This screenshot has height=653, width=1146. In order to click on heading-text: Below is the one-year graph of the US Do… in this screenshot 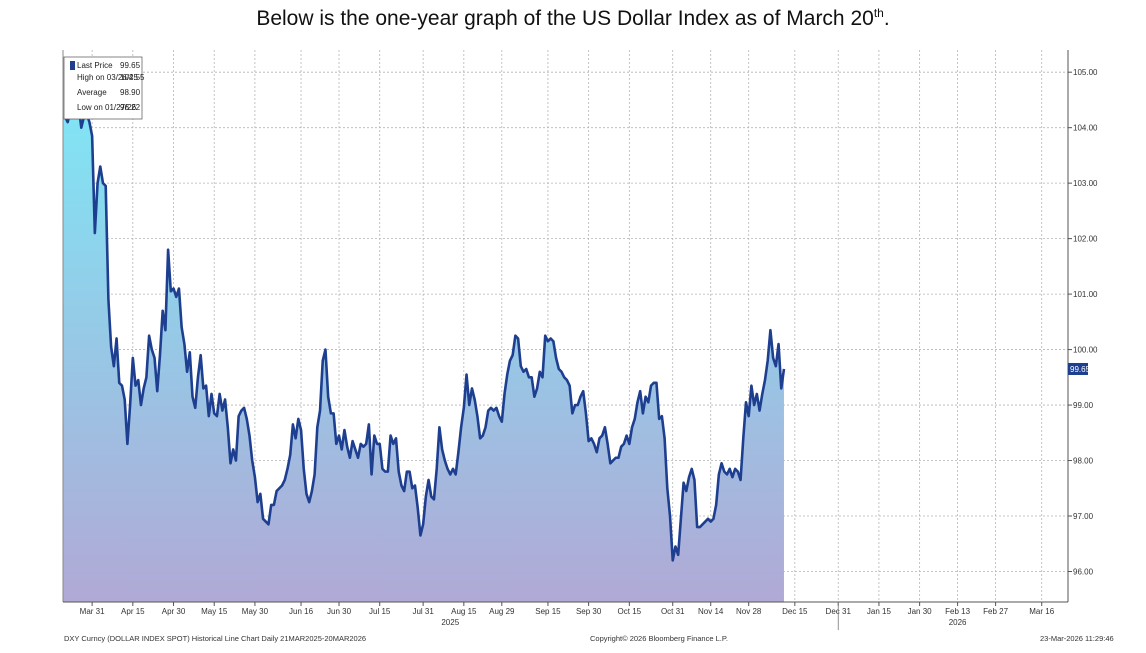, I will do `click(565, 18)`.